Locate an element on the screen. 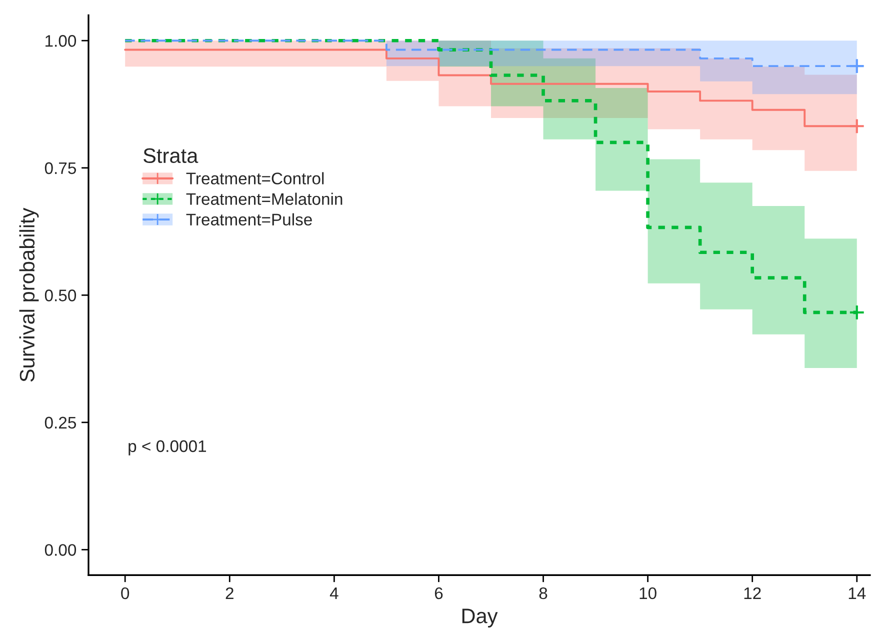 The height and width of the screenshot is (632, 885). y-tick-label: 0.25 is located at coordinates (60, 422).